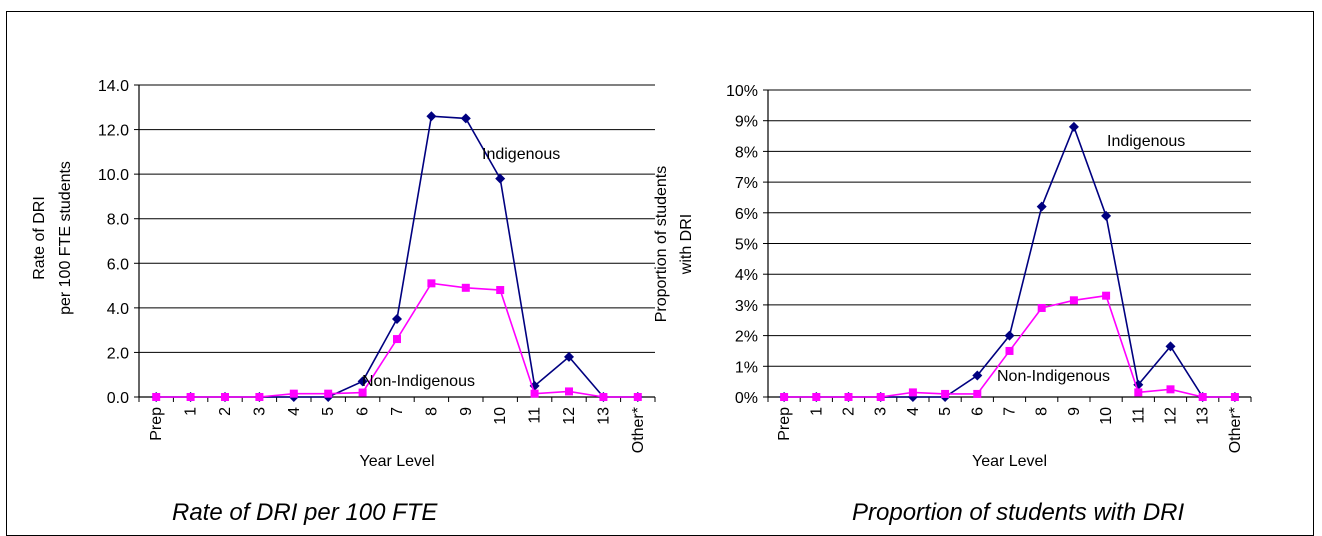 The width and height of the screenshot is (1322, 536). I want to click on y-tick-label: 1%, so click(746, 367).